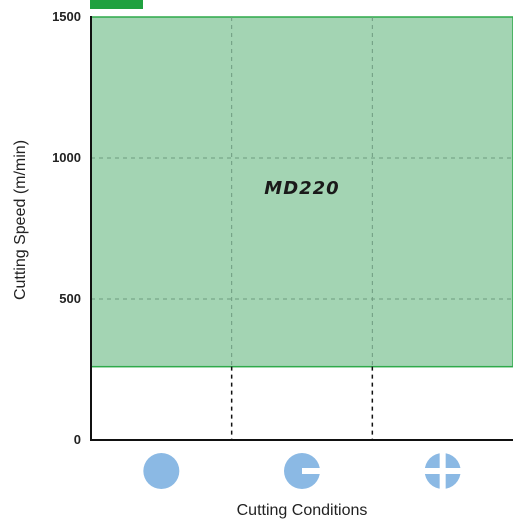  Describe the element at coordinates (77, 439) in the screenshot. I see `y-tick-label: 0` at that location.